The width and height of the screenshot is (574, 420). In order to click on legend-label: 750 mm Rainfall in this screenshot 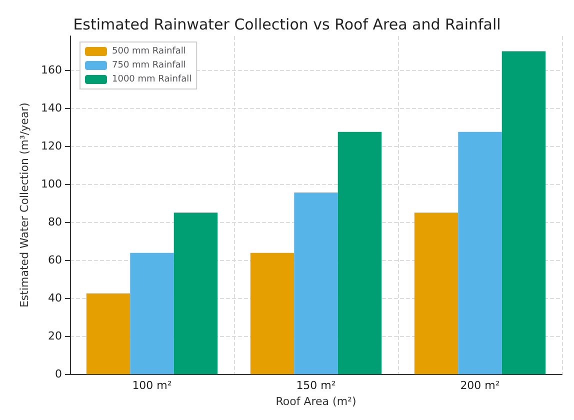, I will do `click(149, 65)`.